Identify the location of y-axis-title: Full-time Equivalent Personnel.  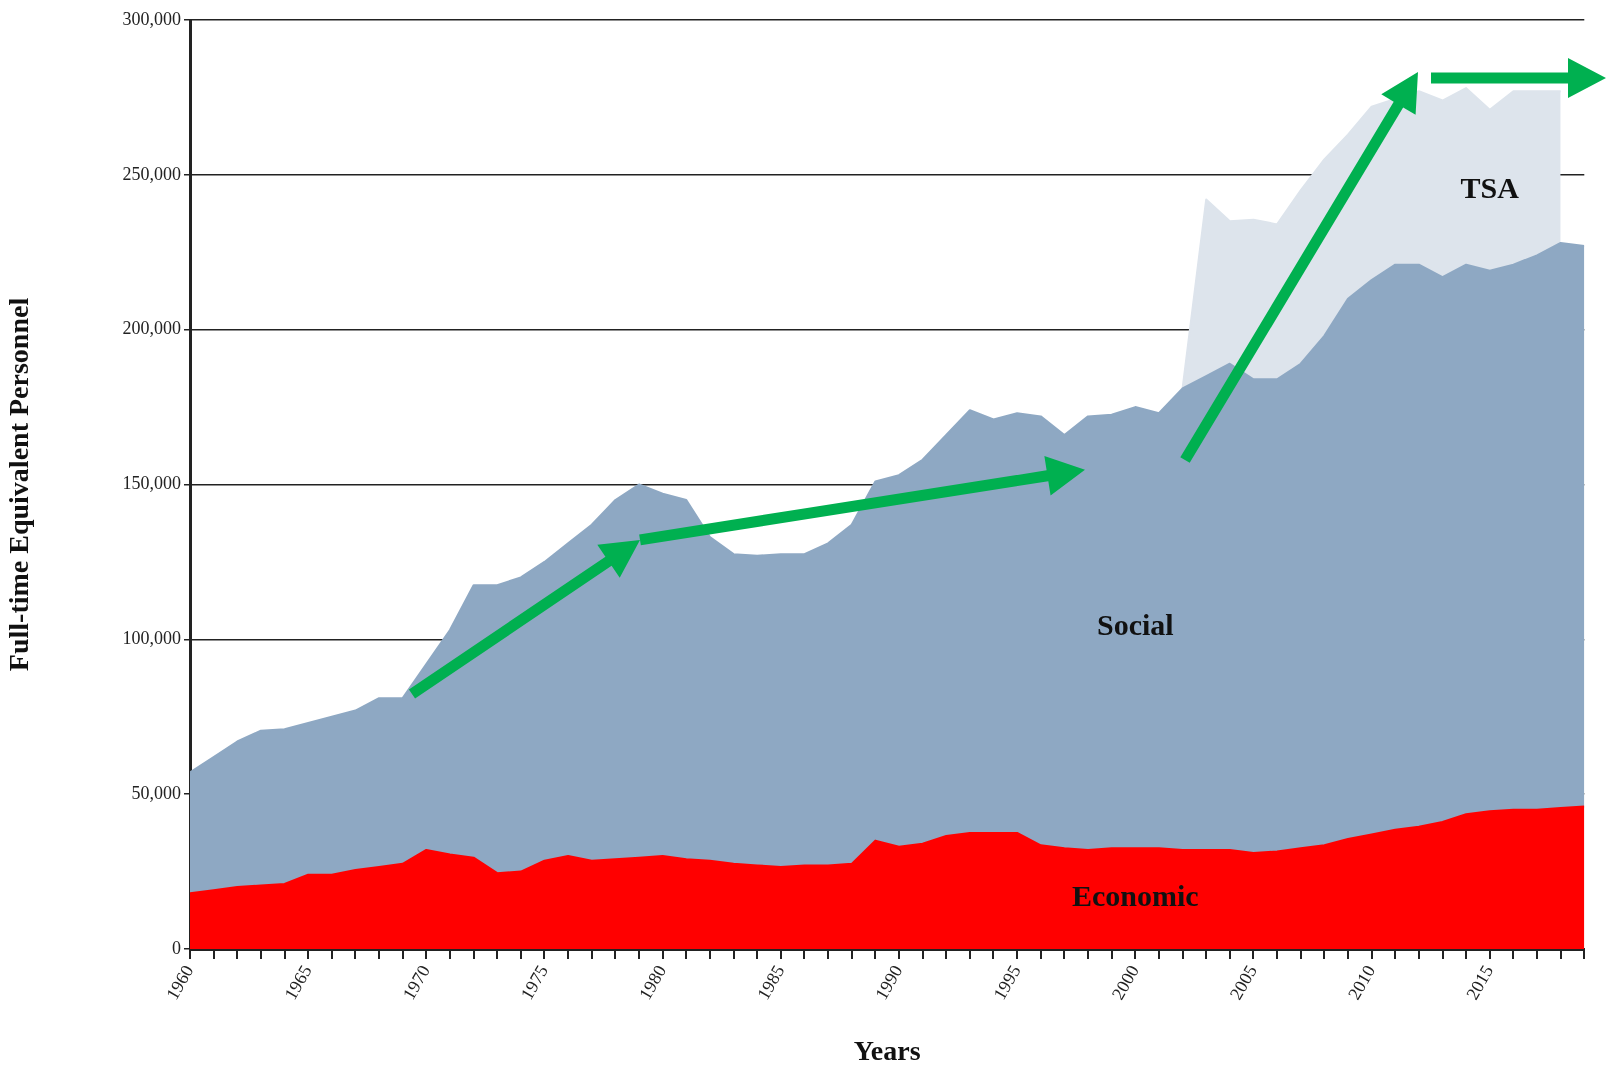
(19, 484).